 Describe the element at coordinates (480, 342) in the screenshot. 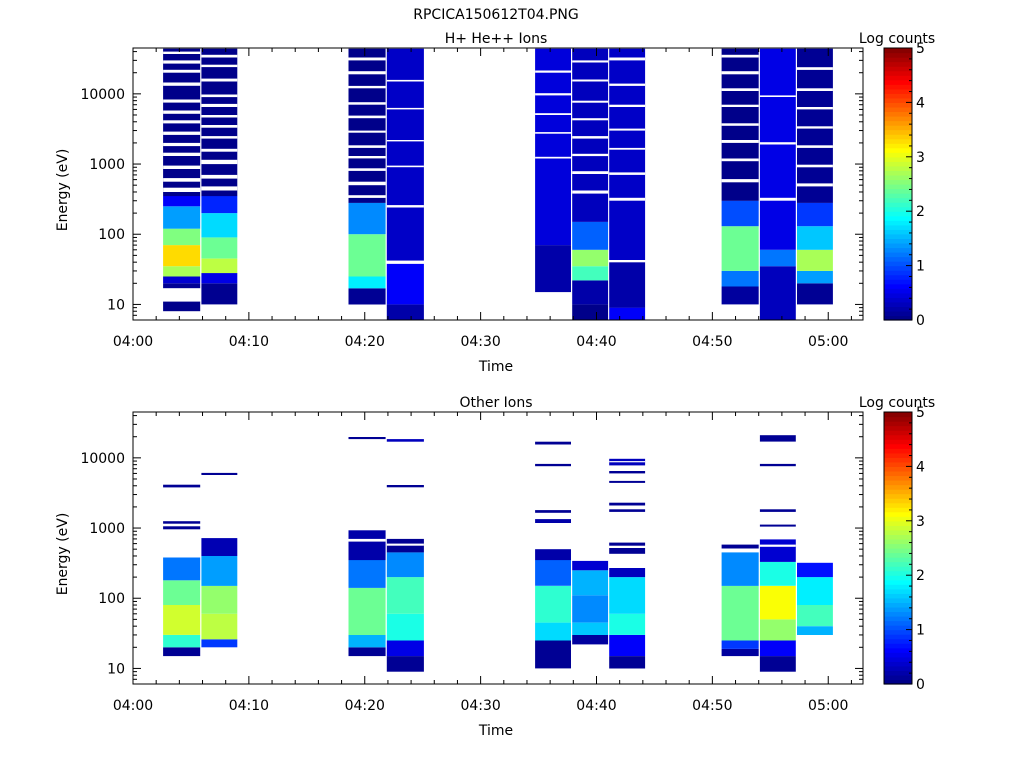

I see `x-tick-label: 04:30` at that location.